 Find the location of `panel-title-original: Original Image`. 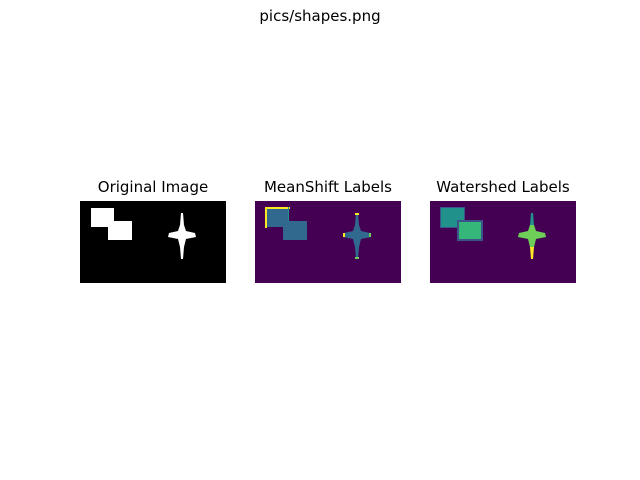

panel-title-original: Original Image is located at coordinates (153, 187).